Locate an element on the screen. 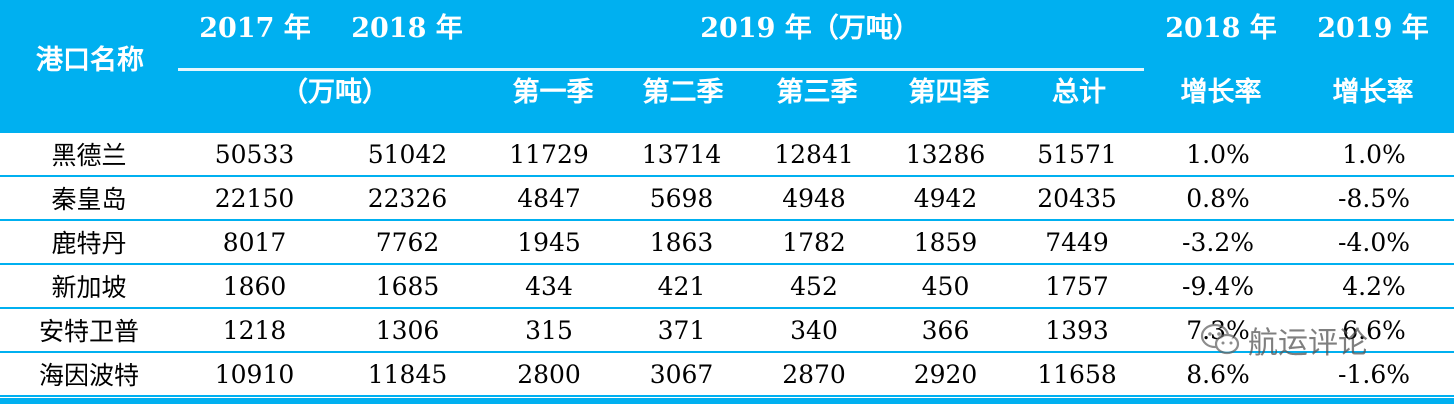  cell-q2: 1863 is located at coordinates (681, 242).